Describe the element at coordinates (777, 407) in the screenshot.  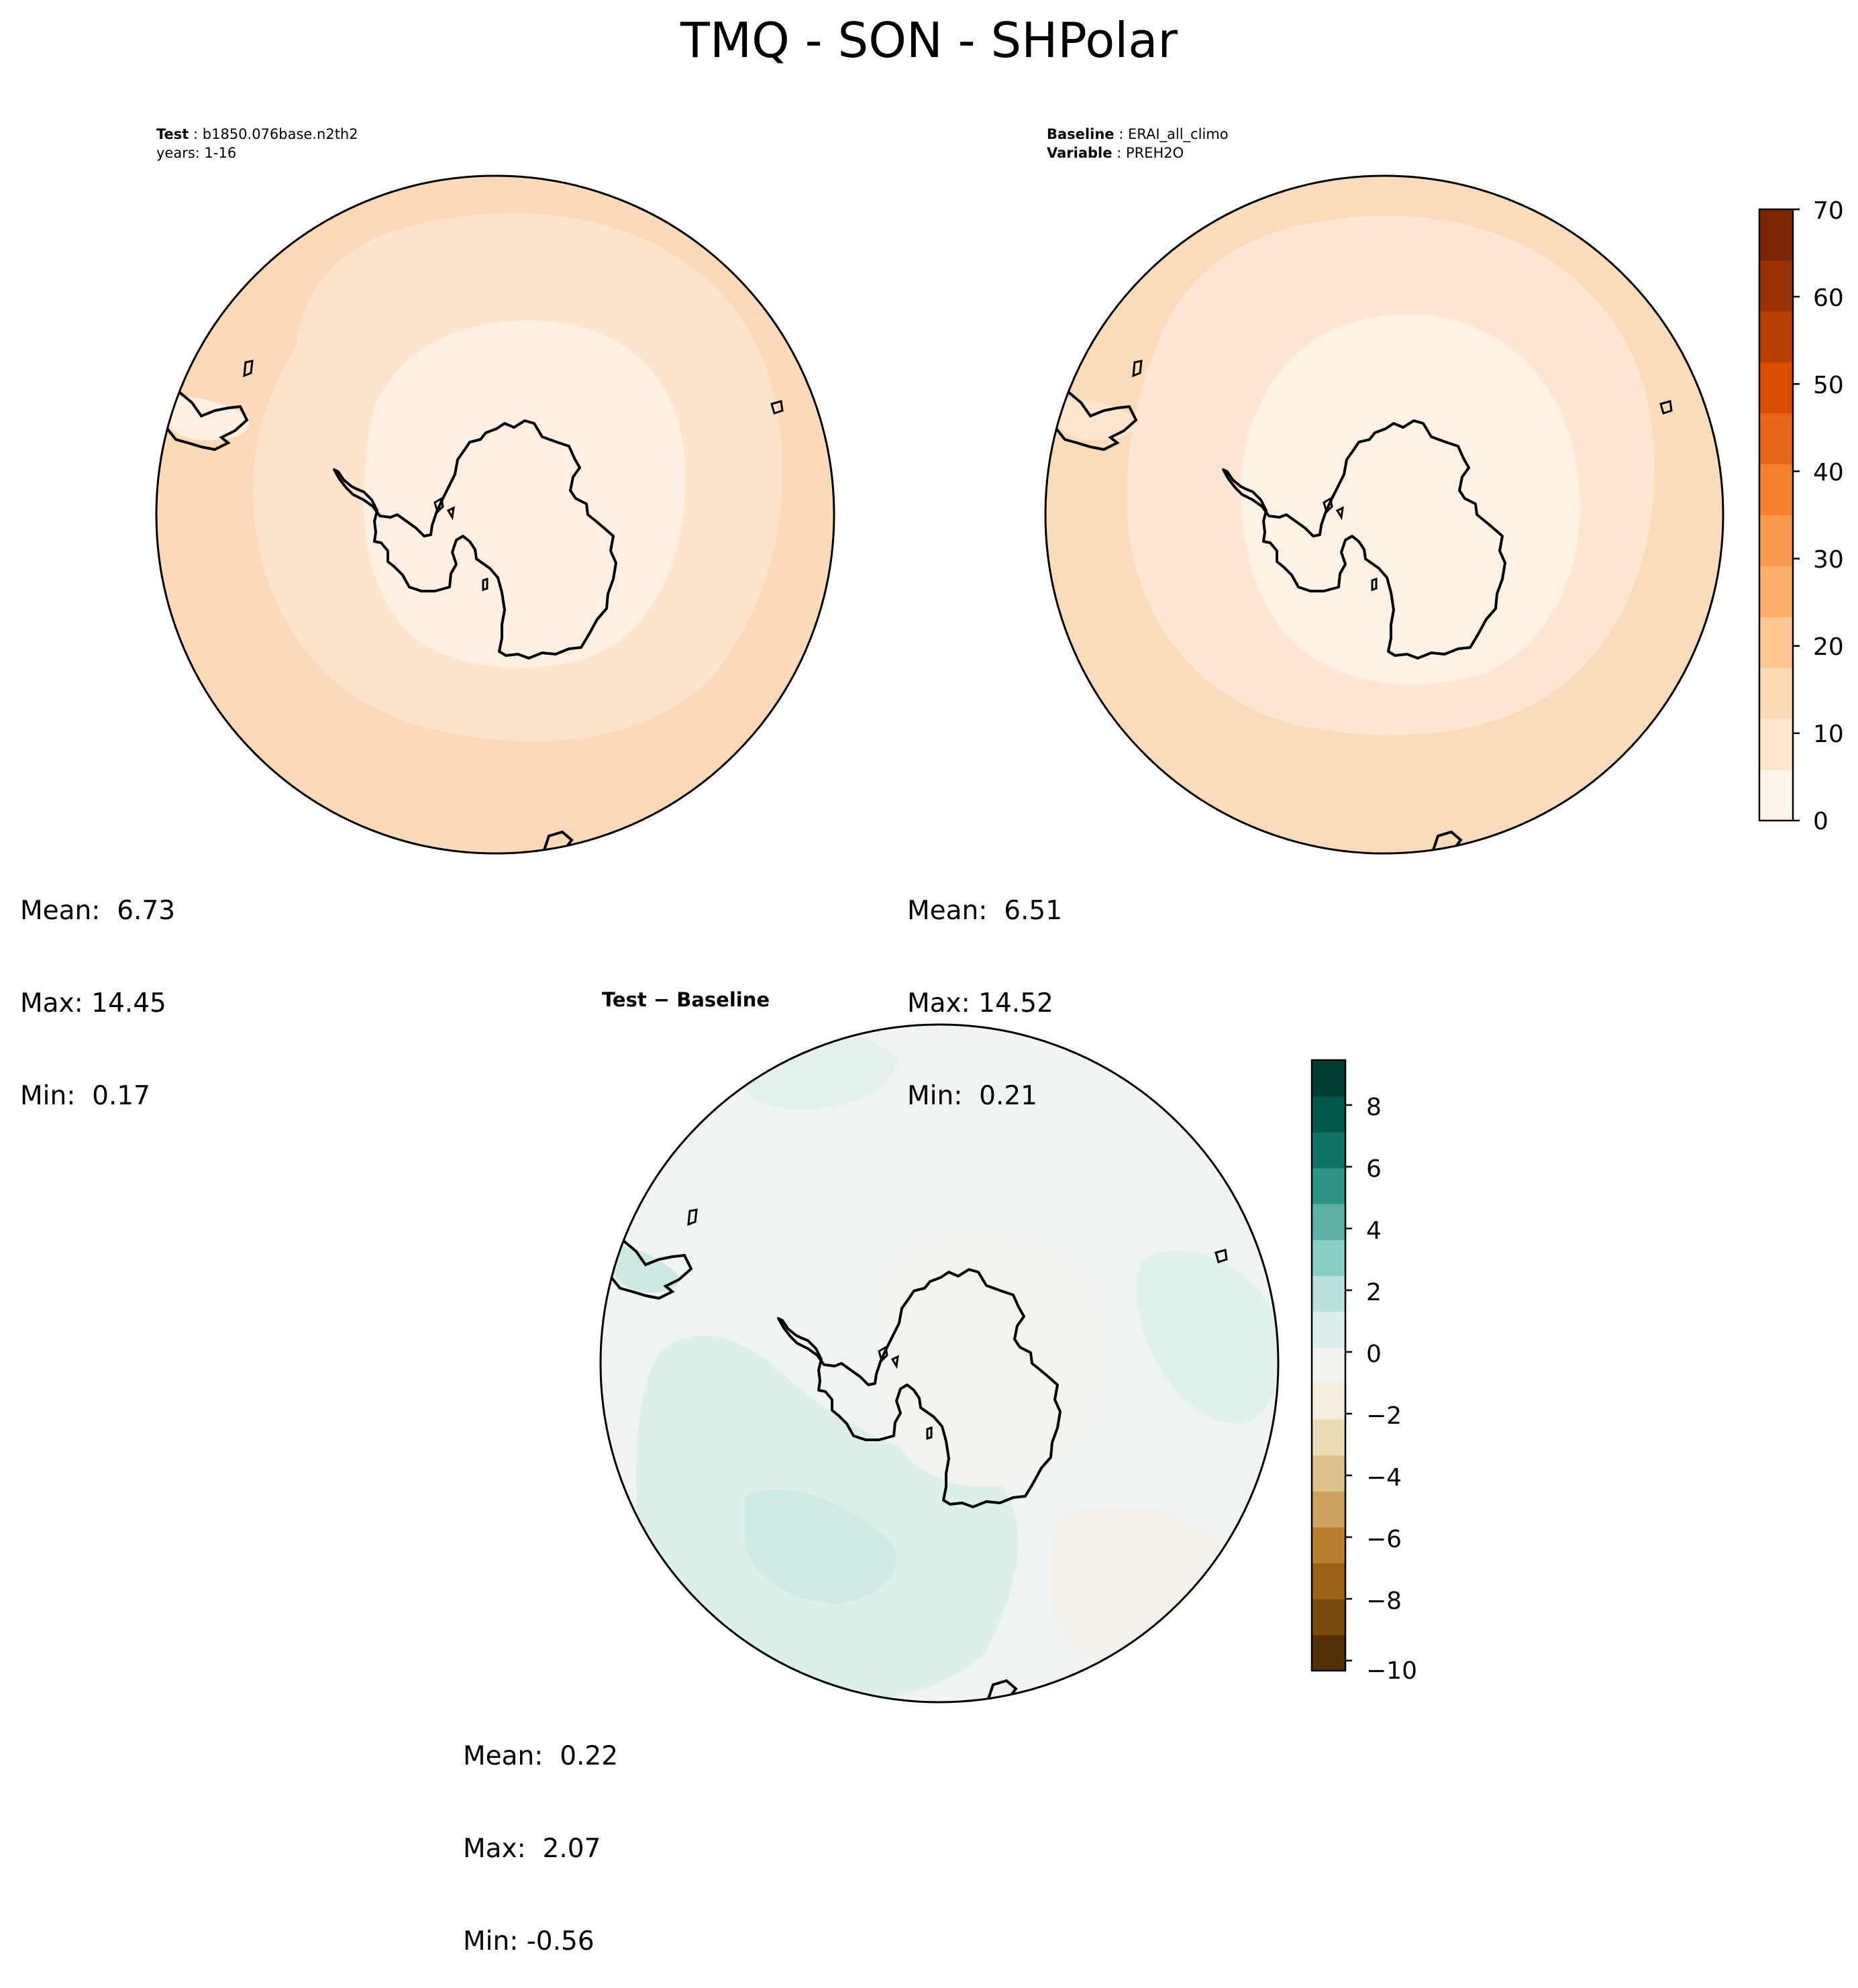
I see `test-kerguelen` at that location.